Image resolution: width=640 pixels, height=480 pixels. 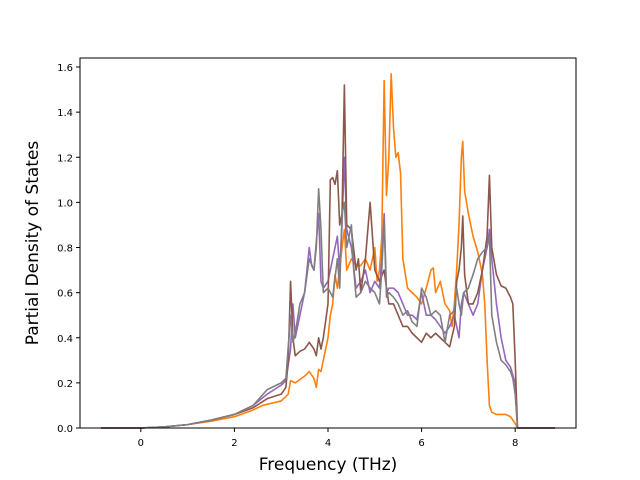 I want to click on x-tick-label: 8, so click(x=515, y=443).